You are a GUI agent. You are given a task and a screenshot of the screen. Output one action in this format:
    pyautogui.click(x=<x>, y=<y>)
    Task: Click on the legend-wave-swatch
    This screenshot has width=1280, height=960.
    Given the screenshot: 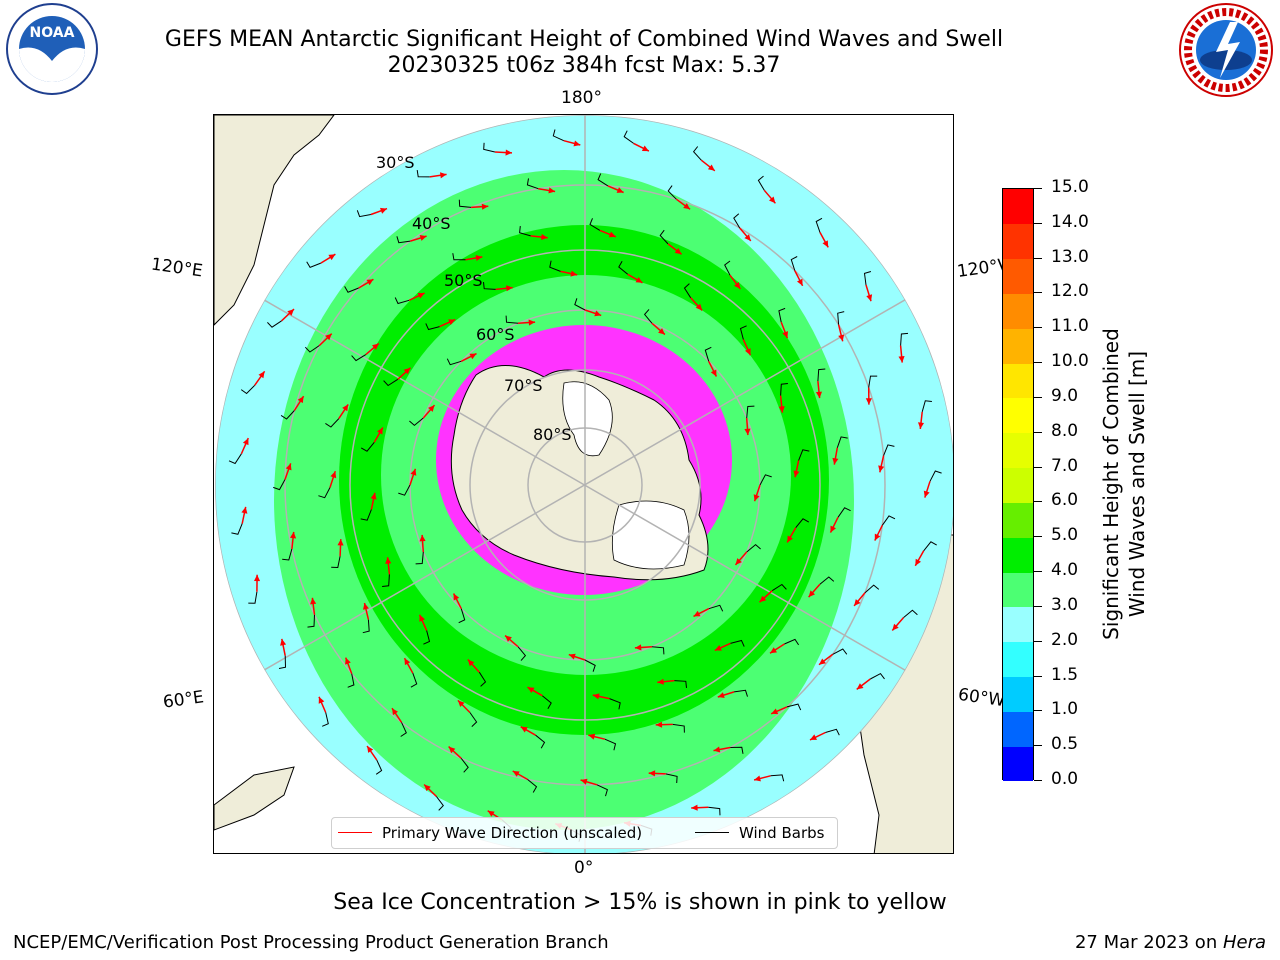 What is the action you would take?
    pyautogui.click(x=355, y=832)
    